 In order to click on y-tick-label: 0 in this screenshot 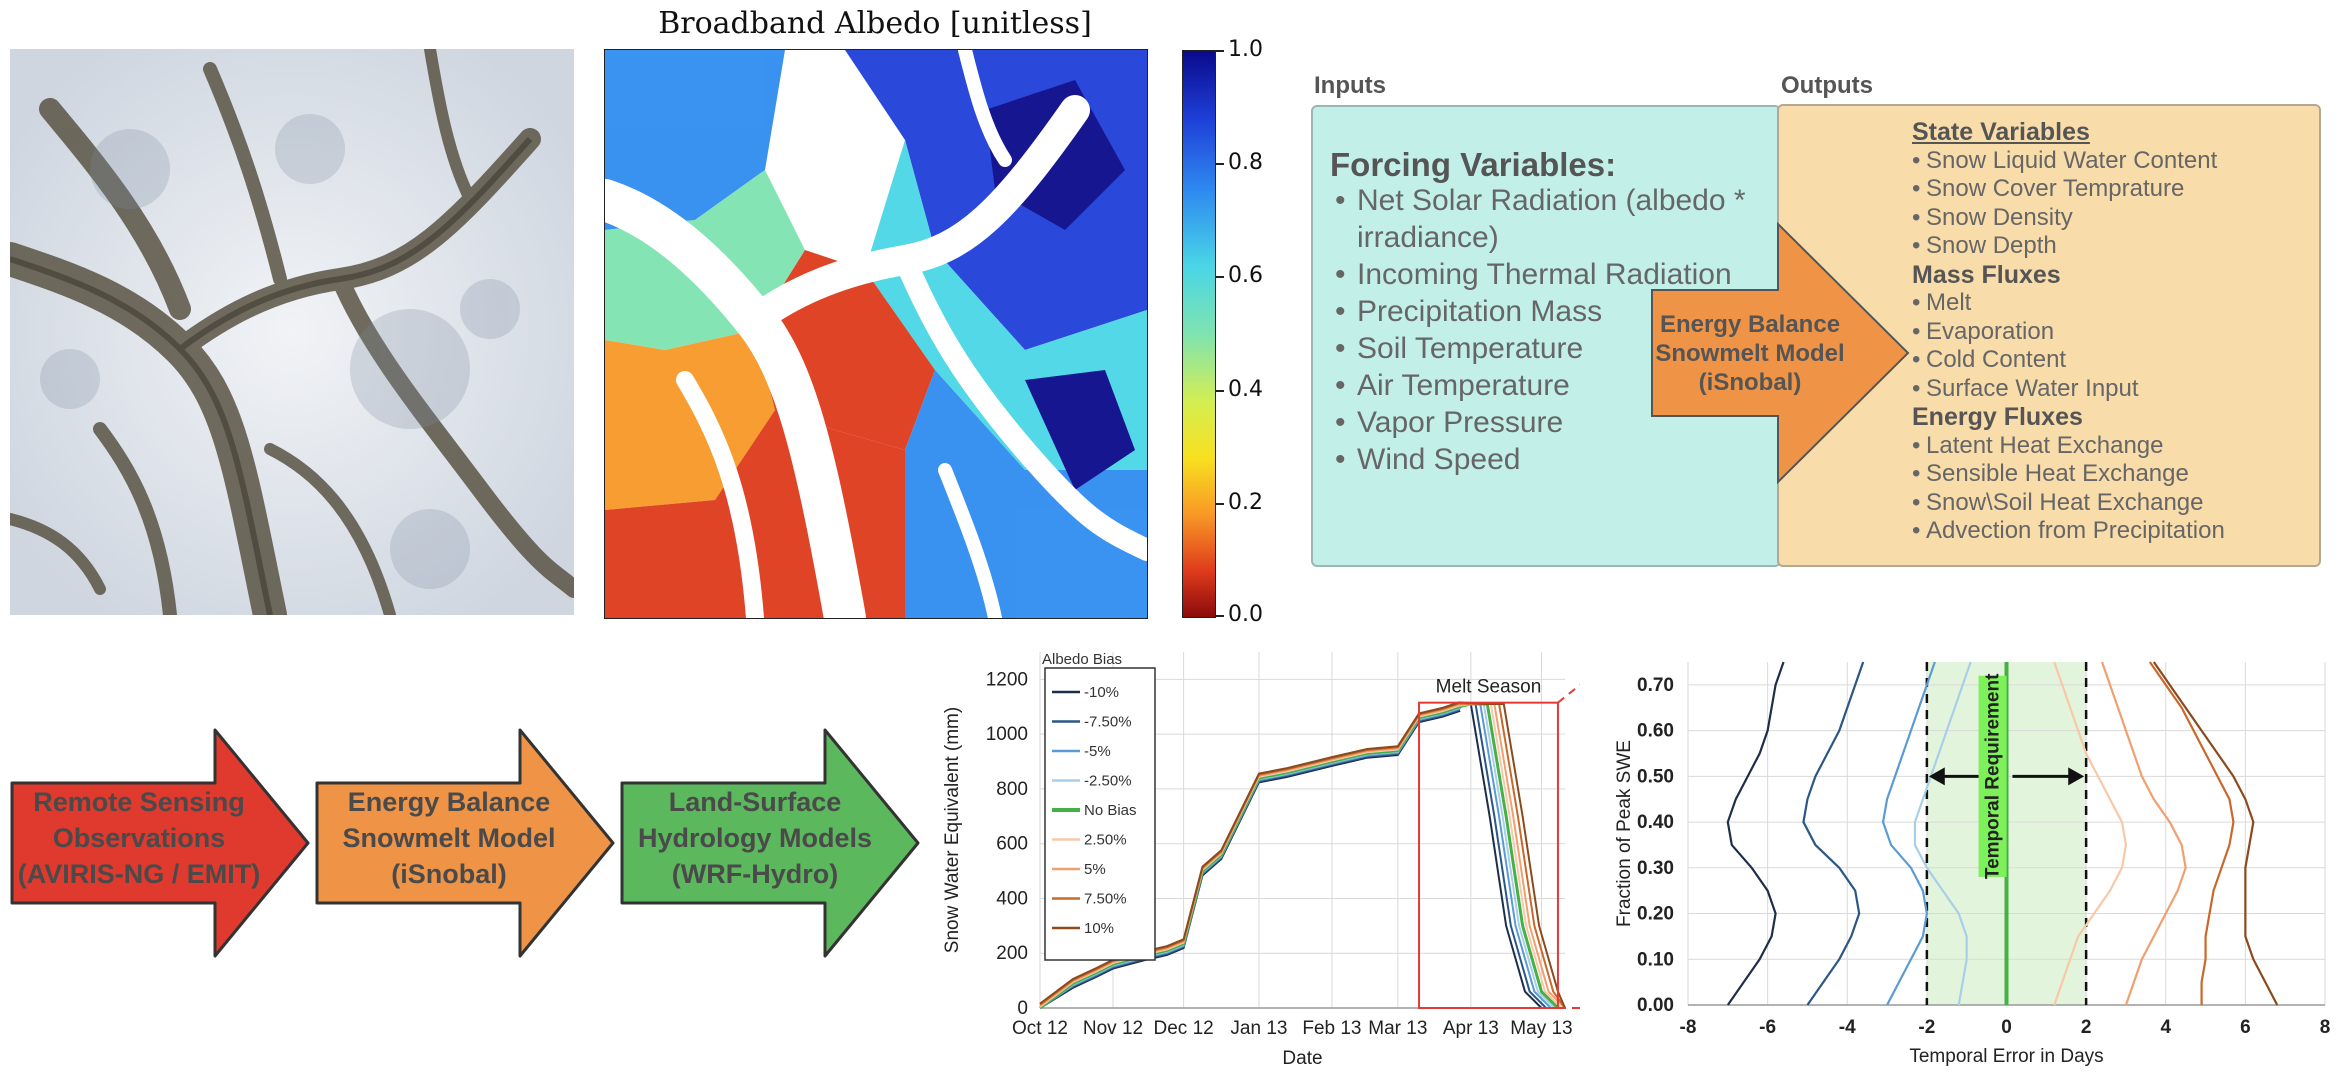, I will do `click(1022, 1008)`.